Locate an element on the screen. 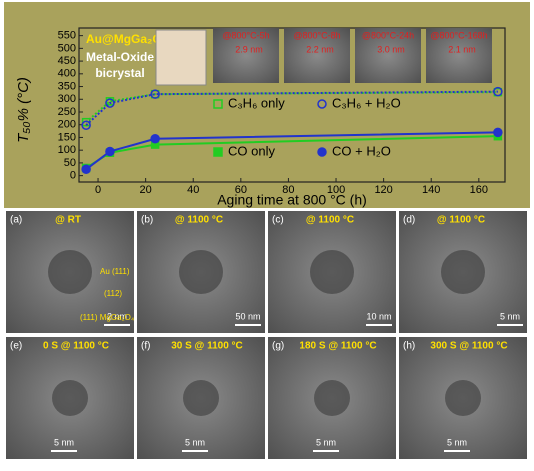 Image resolution: width=534 pixels, height=471 pixels. panel-condition: @ RT is located at coordinates (68, 220).